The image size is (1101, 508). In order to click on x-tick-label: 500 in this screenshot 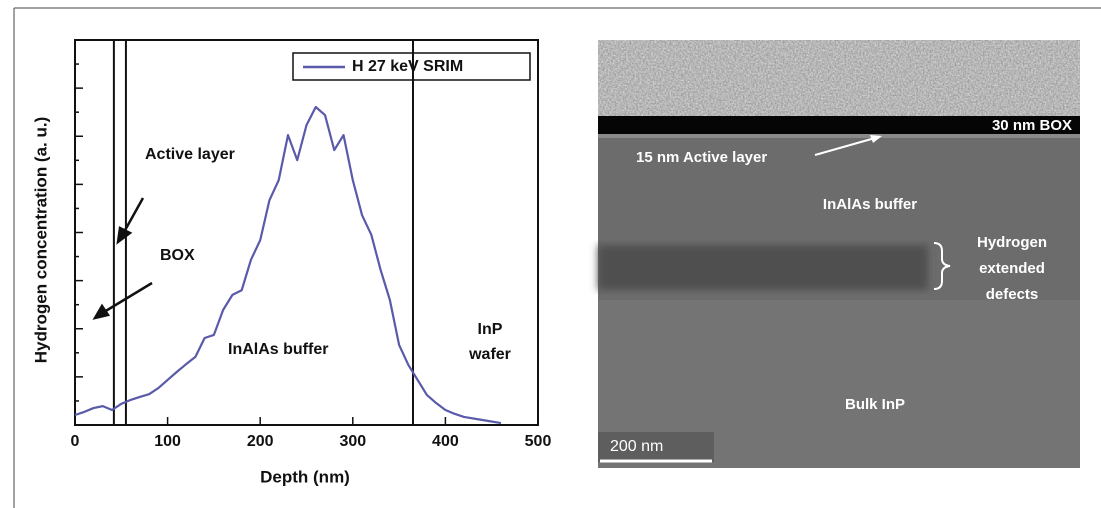, I will do `click(538, 441)`.